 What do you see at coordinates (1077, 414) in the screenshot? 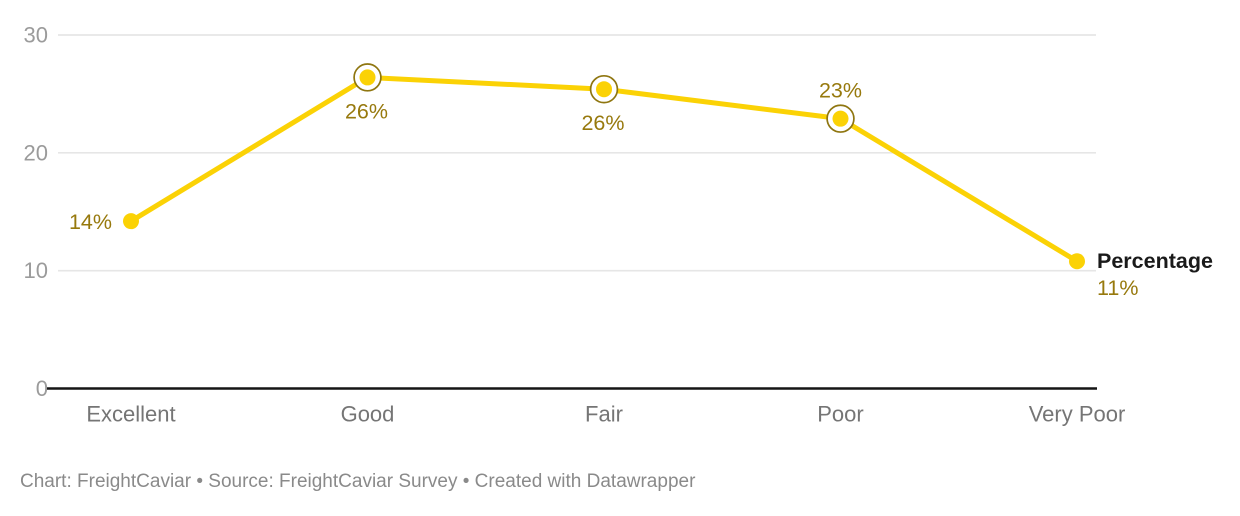
I see `category-label: Very Poor` at bounding box center [1077, 414].